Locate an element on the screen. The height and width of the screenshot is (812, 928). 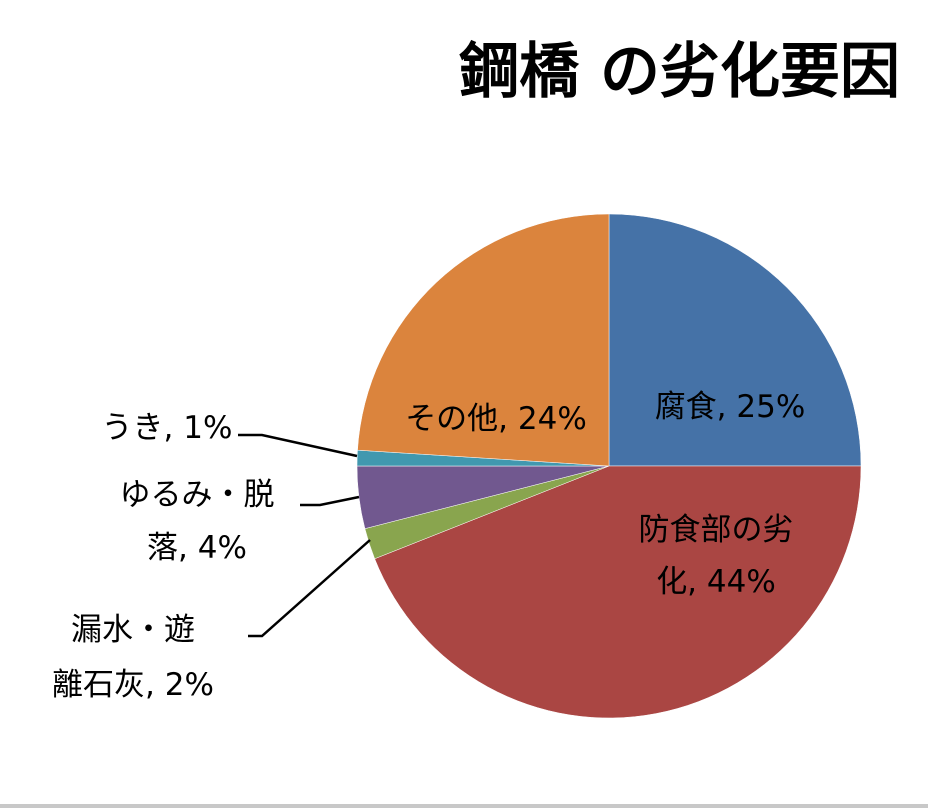
data-label: 化, 44% is located at coordinates (716, 582).